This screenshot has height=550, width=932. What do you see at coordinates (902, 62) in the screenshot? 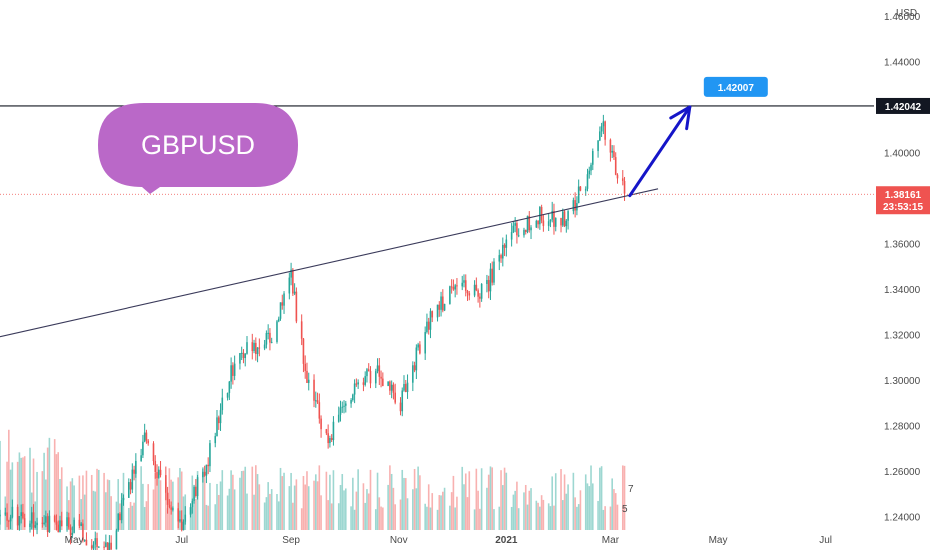
I see `y-tick-label: 1.44000` at bounding box center [902, 62].